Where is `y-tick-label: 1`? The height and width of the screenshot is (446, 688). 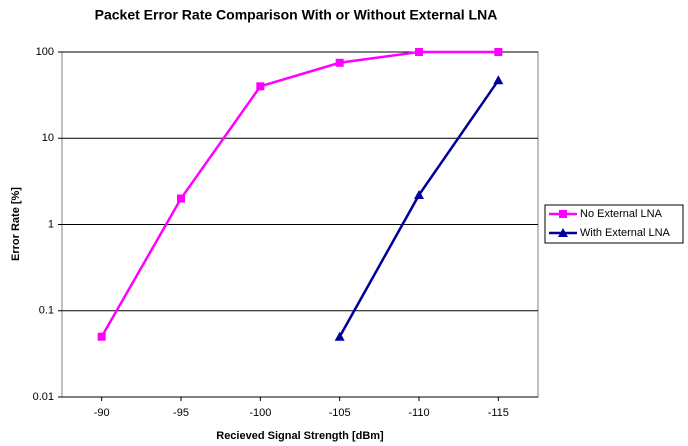 y-tick-label: 1 is located at coordinates (51, 224).